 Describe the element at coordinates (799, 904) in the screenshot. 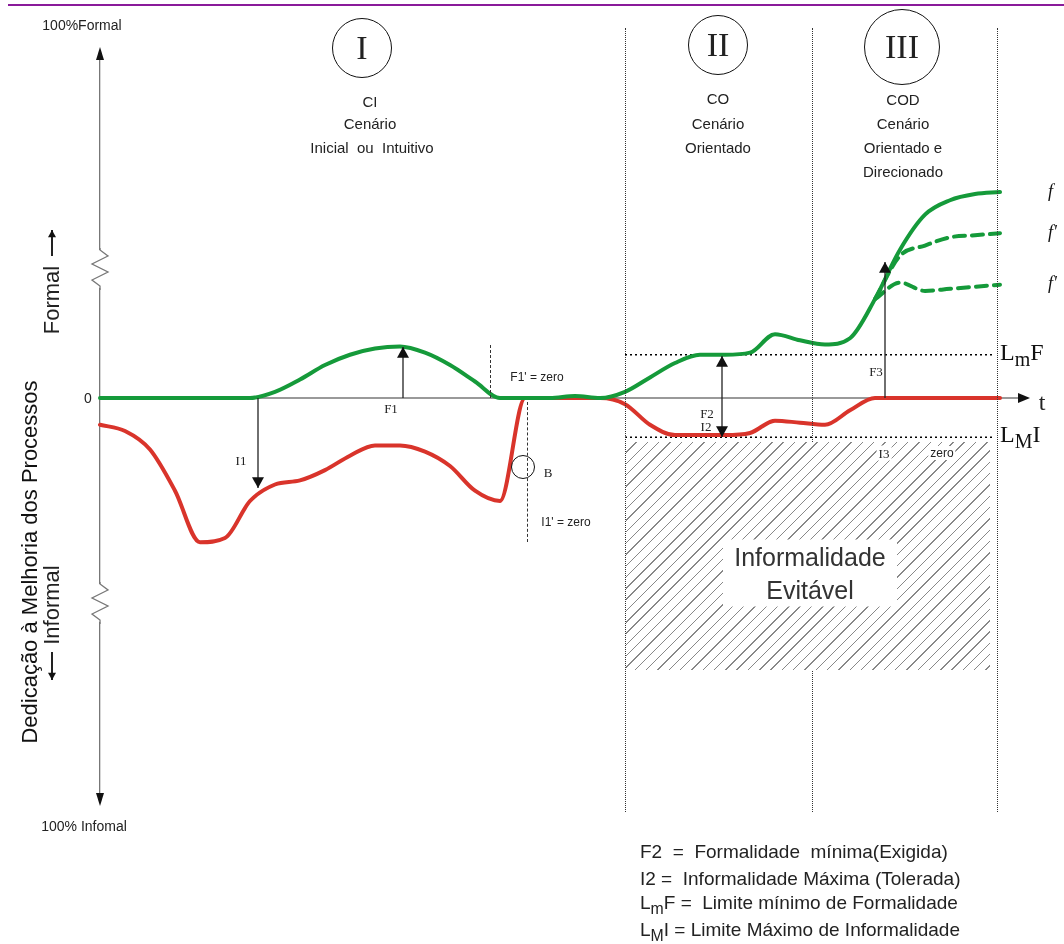

I see `text: L$_{m}$F = Limite mínimo de Formalidade` at that location.